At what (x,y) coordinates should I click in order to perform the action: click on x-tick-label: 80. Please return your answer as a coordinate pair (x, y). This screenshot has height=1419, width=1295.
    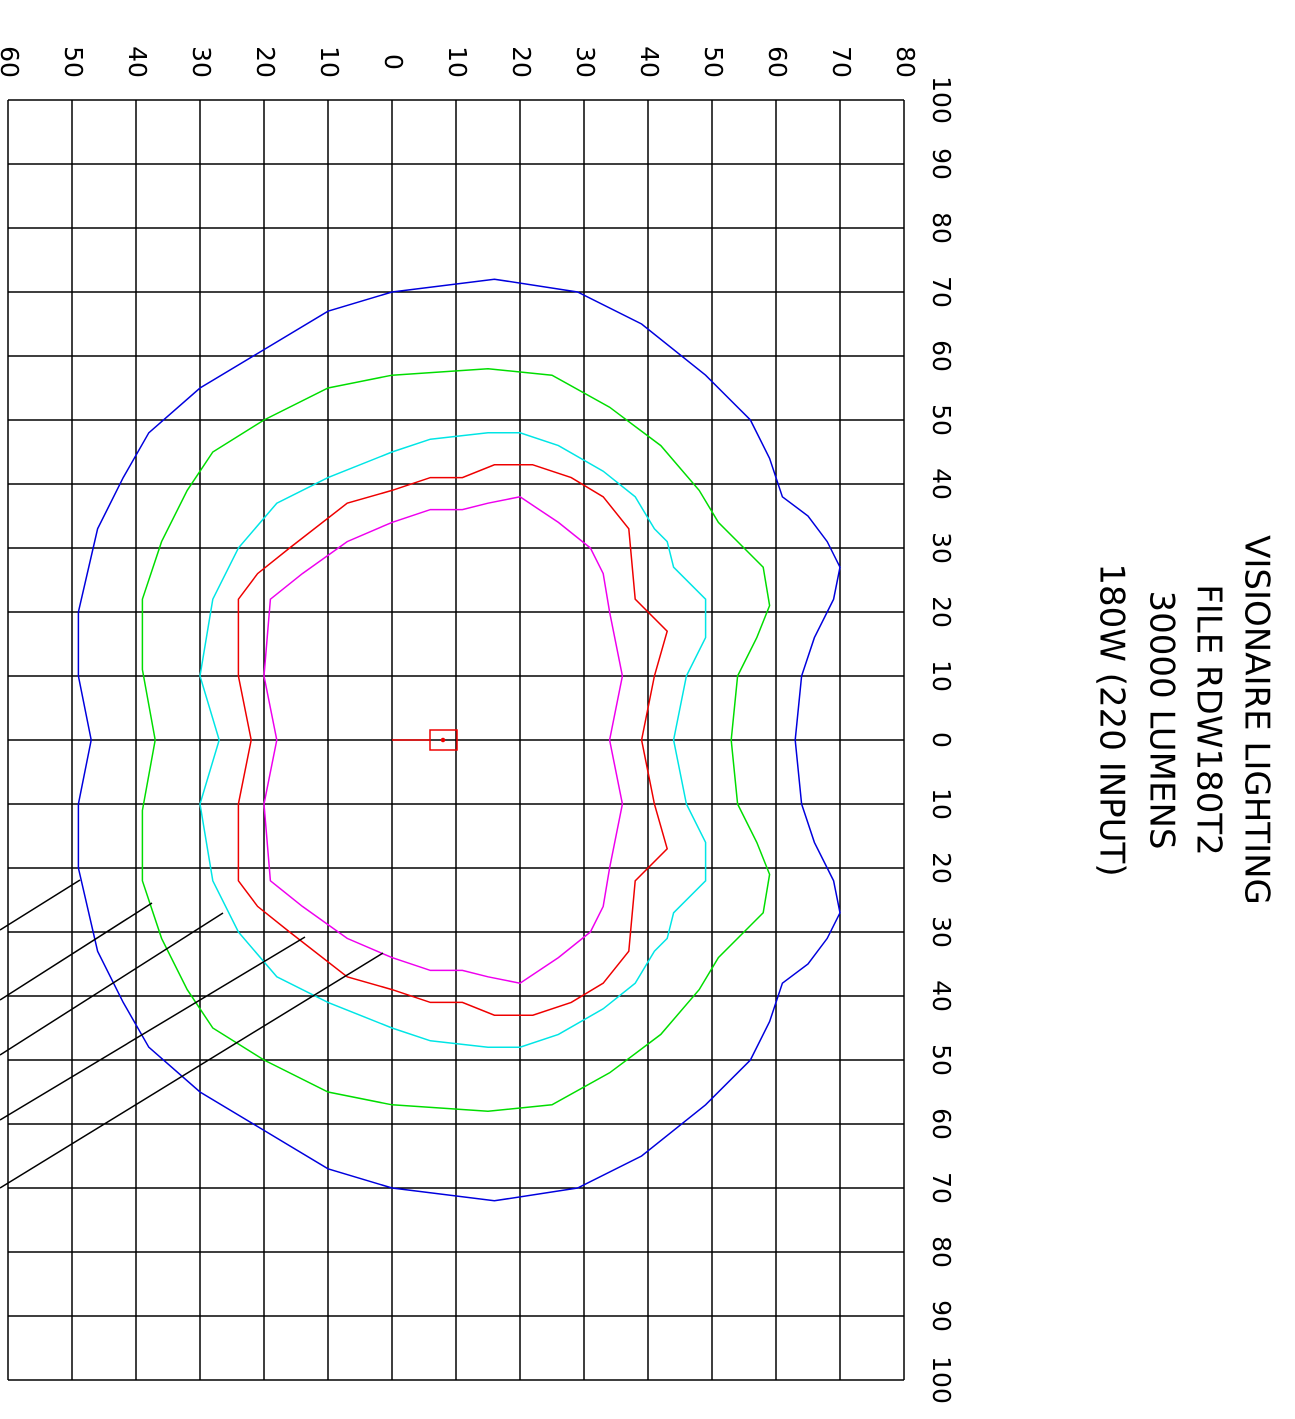
    Looking at the image, I should click on (905, 62).